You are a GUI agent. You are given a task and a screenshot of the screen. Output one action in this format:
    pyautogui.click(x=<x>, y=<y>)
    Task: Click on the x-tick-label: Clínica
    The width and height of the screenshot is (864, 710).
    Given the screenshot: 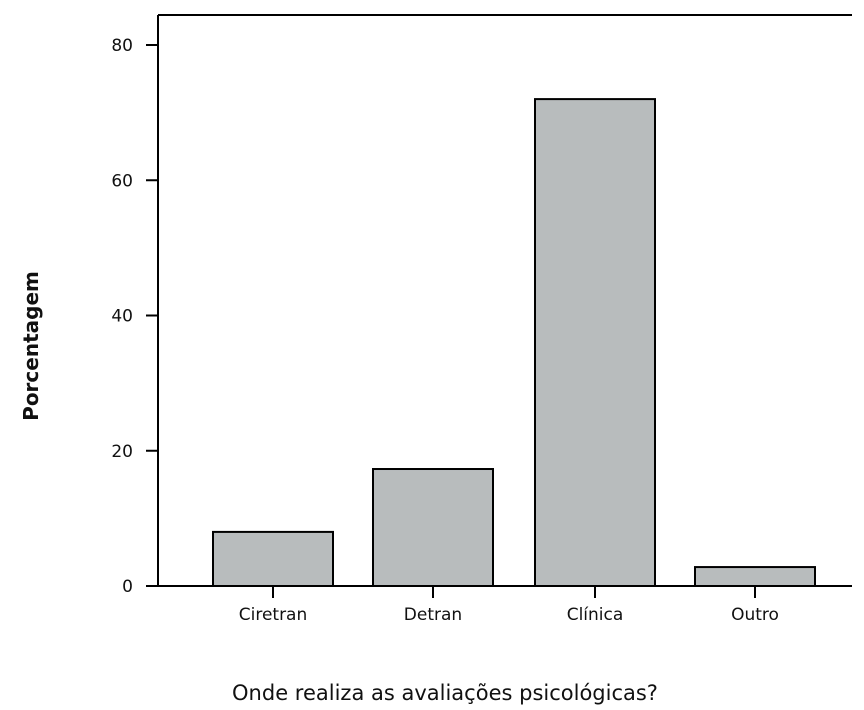 What is the action you would take?
    pyautogui.click(x=595, y=615)
    